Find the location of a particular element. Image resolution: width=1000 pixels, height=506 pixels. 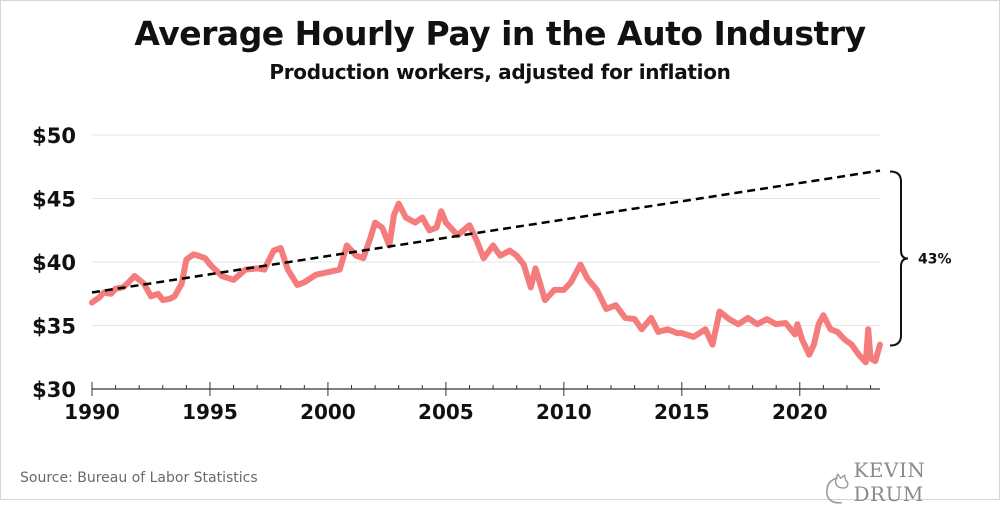

x-tick-label: 2010 is located at coordinates (564, 412).